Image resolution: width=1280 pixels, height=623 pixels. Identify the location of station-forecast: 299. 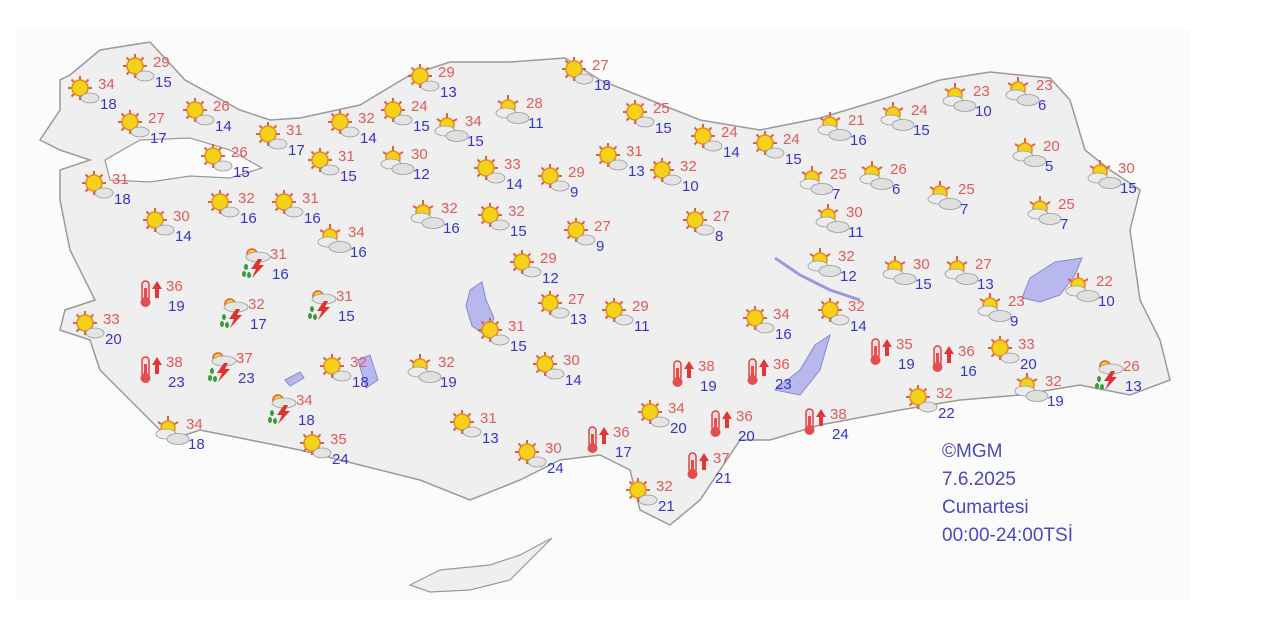
(561, 182).